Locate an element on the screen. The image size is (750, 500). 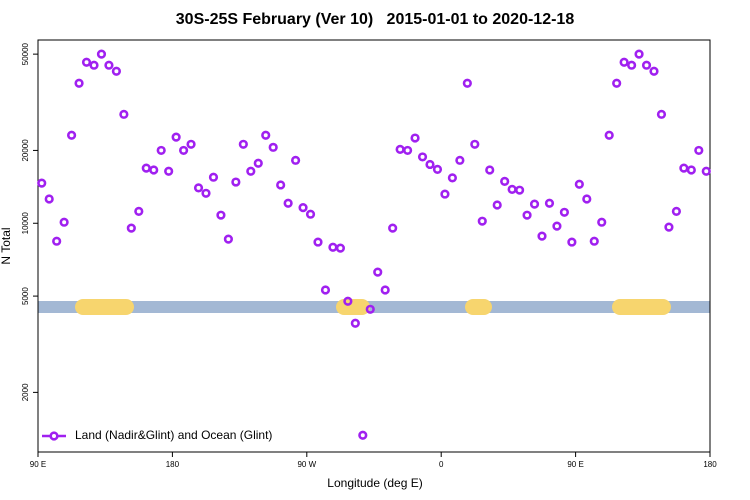
y-axis-label: N Total is located at coordinates (6, 245).